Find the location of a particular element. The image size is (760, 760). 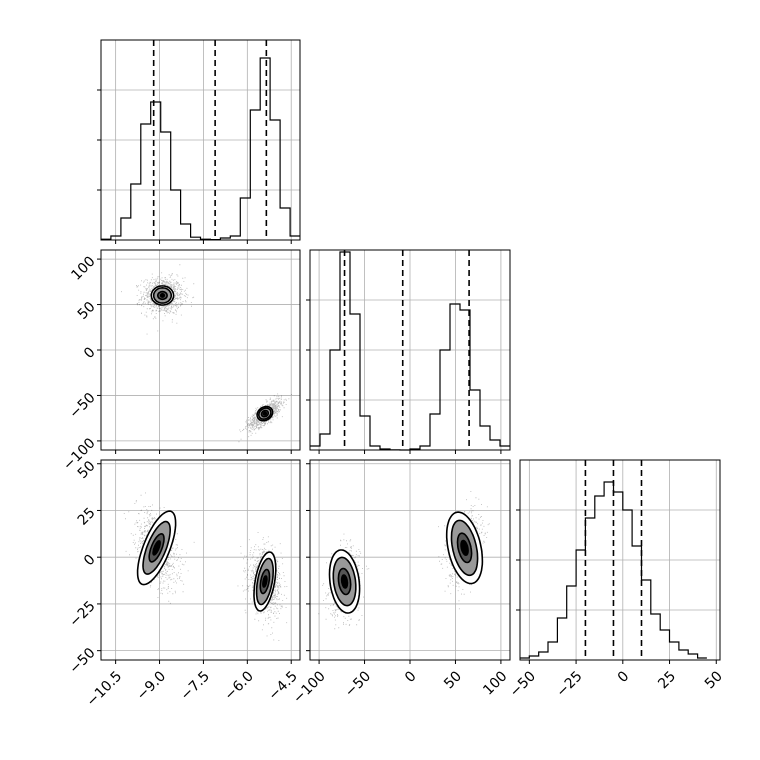

x-tick-label: −6.0 is located at coordinates (239, 685).